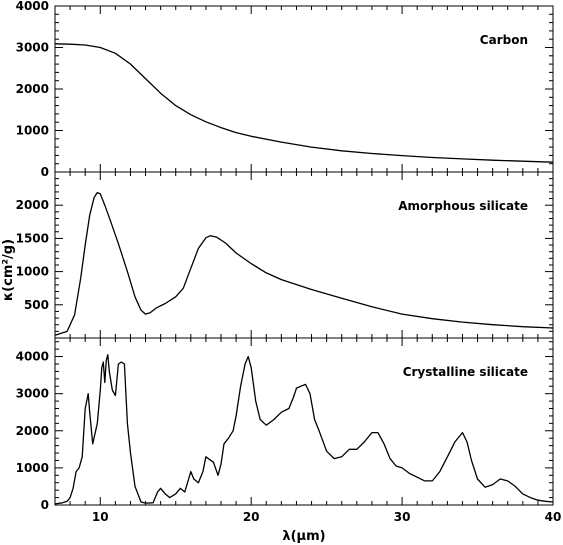 Image resolution: width=563 pixels, height=545 pixels. I want to click on amorphous-silicate-y-tick-label: 2000, so click(32, 205).